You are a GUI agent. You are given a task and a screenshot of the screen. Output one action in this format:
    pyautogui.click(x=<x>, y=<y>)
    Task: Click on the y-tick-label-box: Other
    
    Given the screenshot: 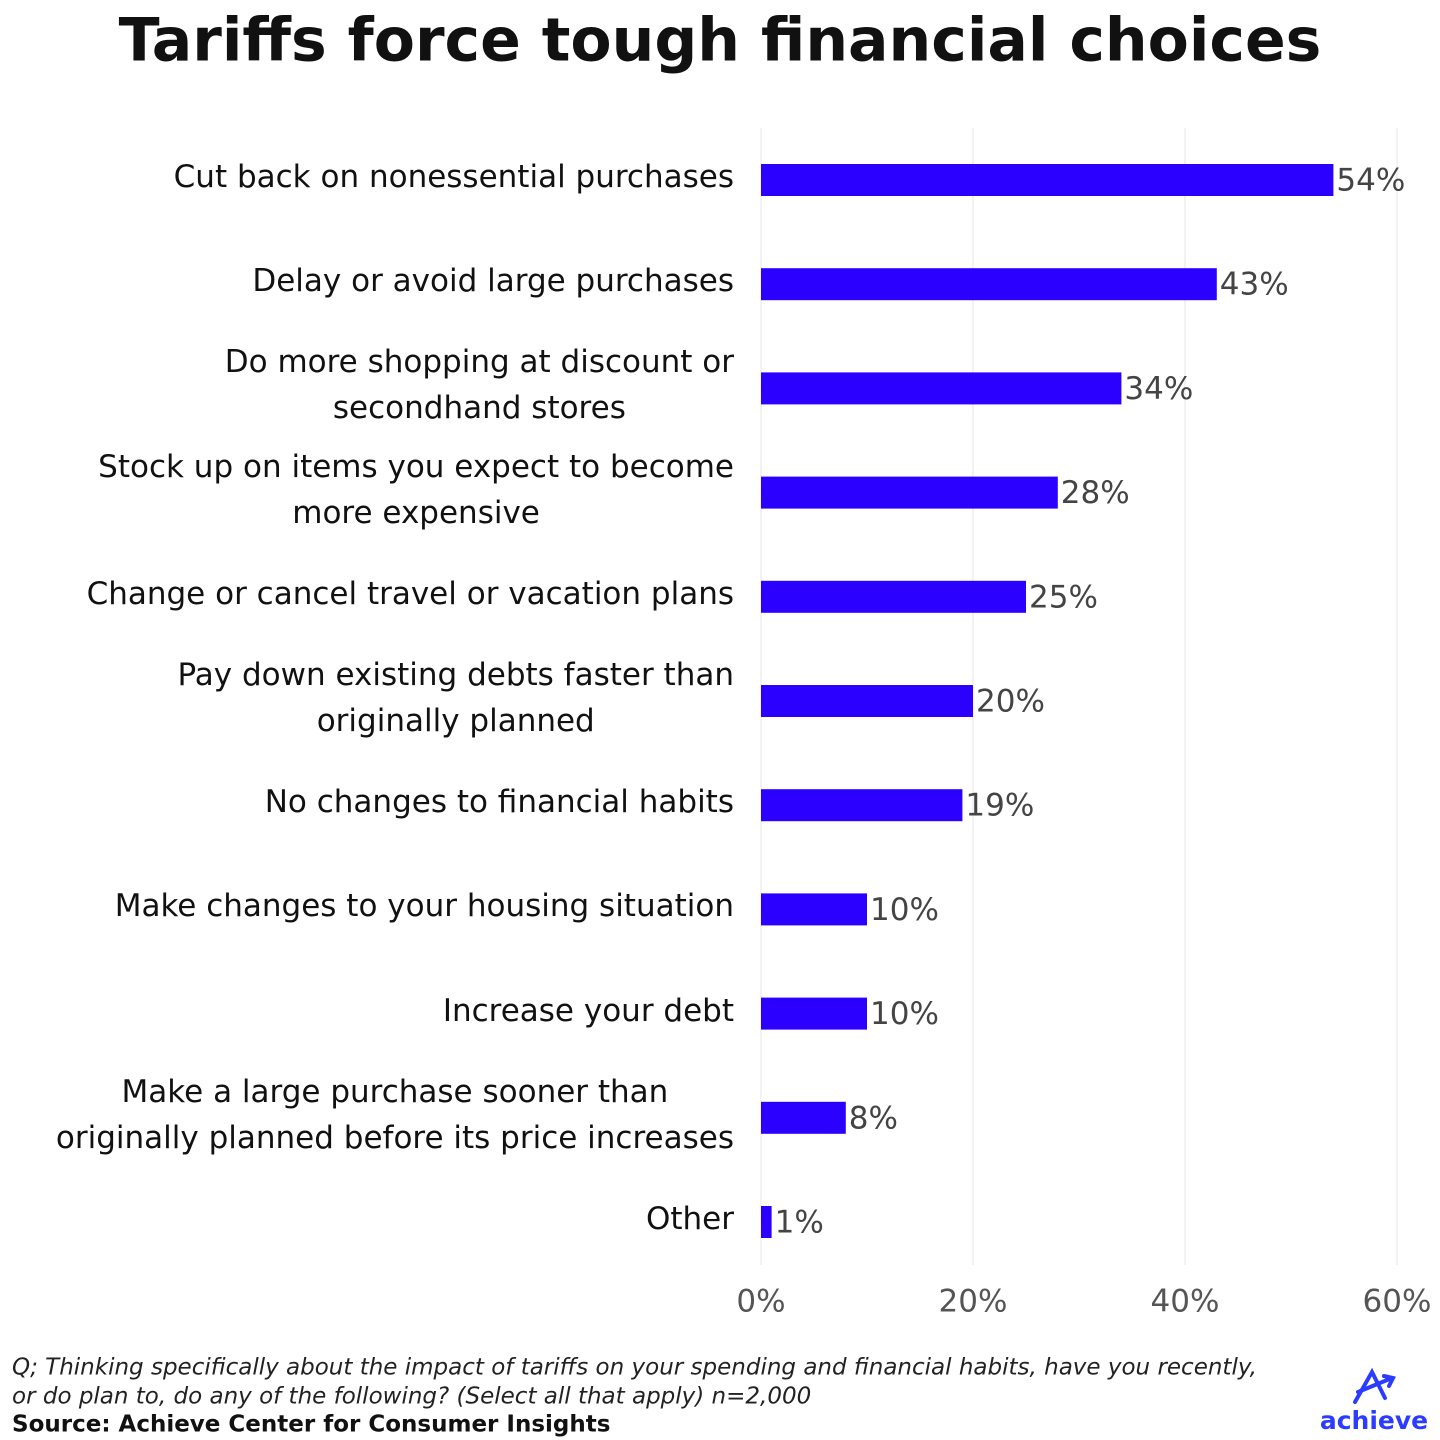 What is the action you would take?
    pyautogui.click(x=369, y=1219)
    